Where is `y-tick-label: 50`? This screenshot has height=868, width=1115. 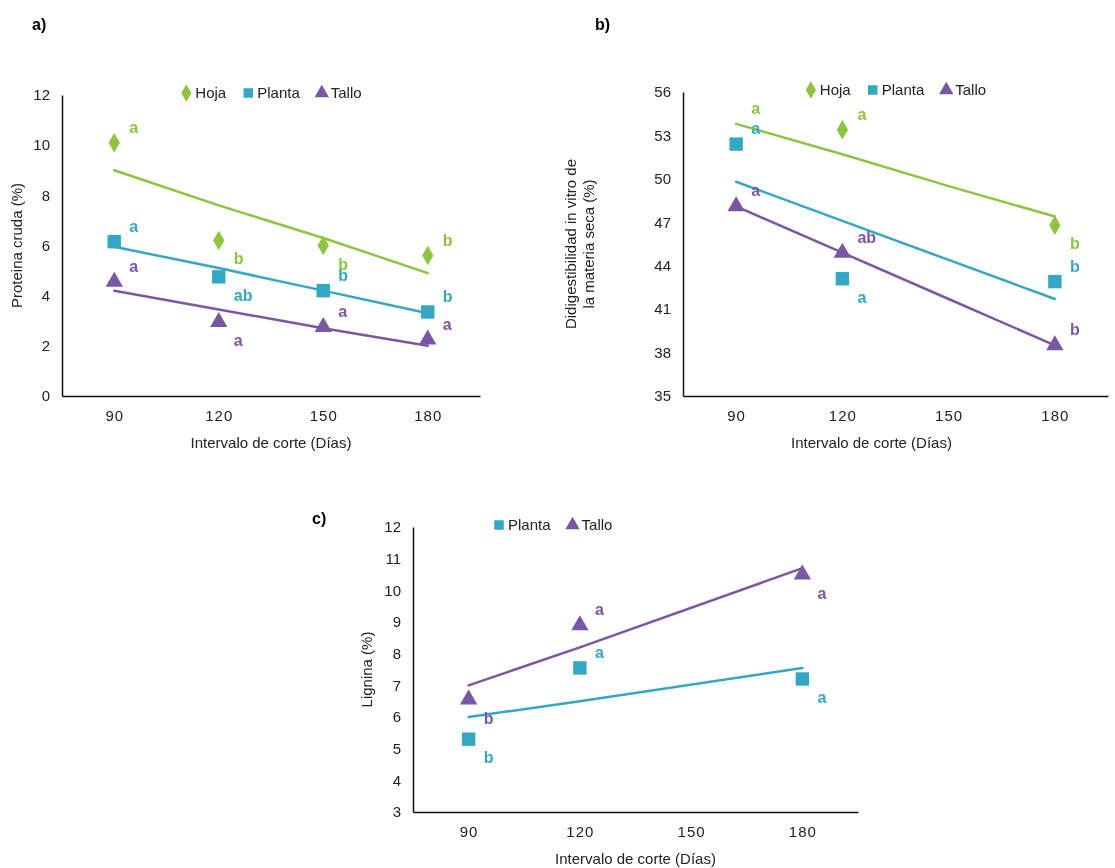
y-tick-label: 50 is located at coordinates (662, 179).